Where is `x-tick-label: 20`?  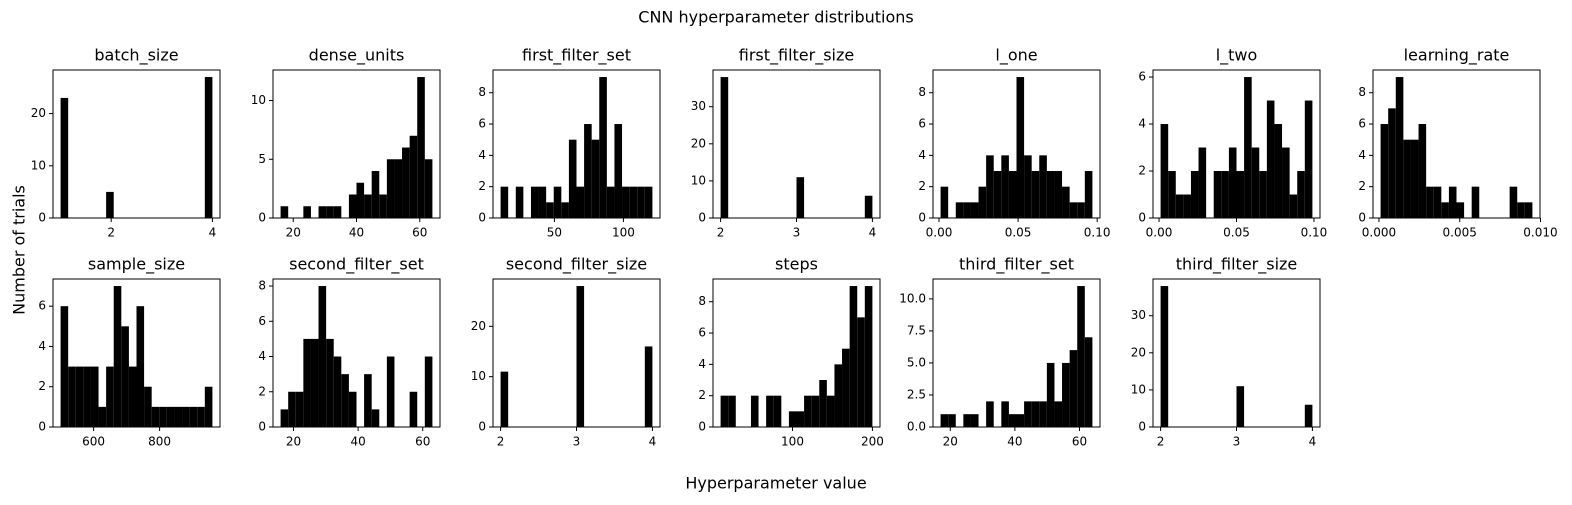 x-tick-label: 20 is located at coordinates (293, 442).